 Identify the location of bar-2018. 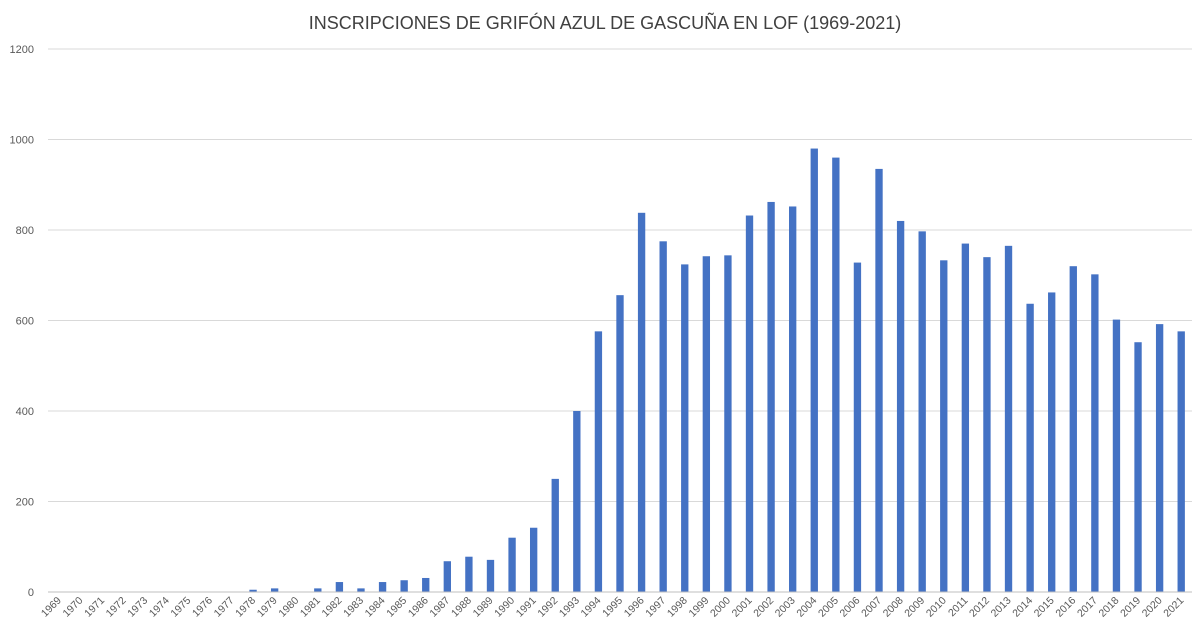
(1116, 455).